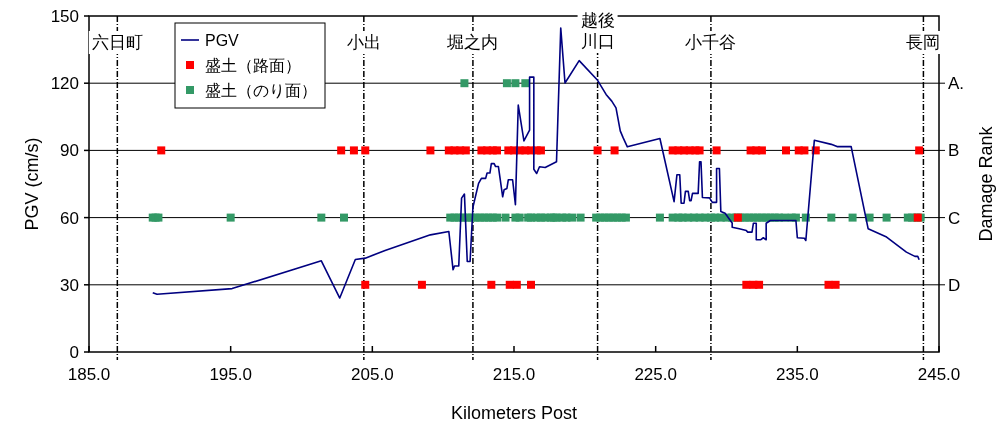  I want to click on legend-label: 盛土（路面）, so click(253, 65).